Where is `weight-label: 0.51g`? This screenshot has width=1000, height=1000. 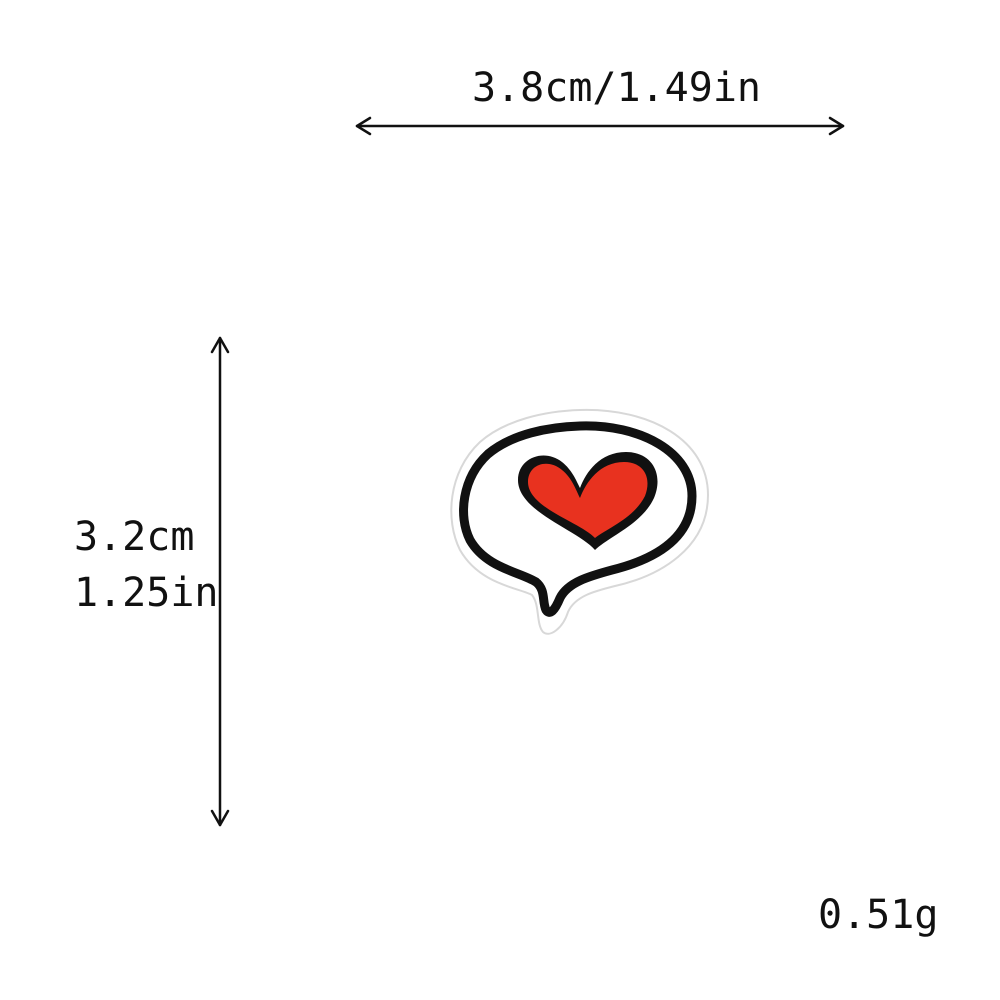 weight-label: 0.51g is located at coordinates (878, 915).